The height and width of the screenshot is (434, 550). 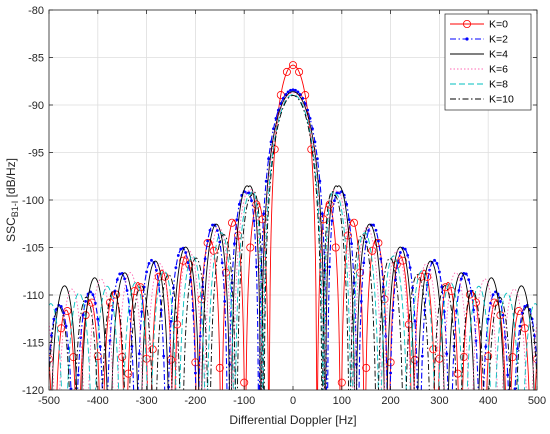 I want to click on x-axis-label: Differential Doppler [Hz], so click(x=292, y=420).